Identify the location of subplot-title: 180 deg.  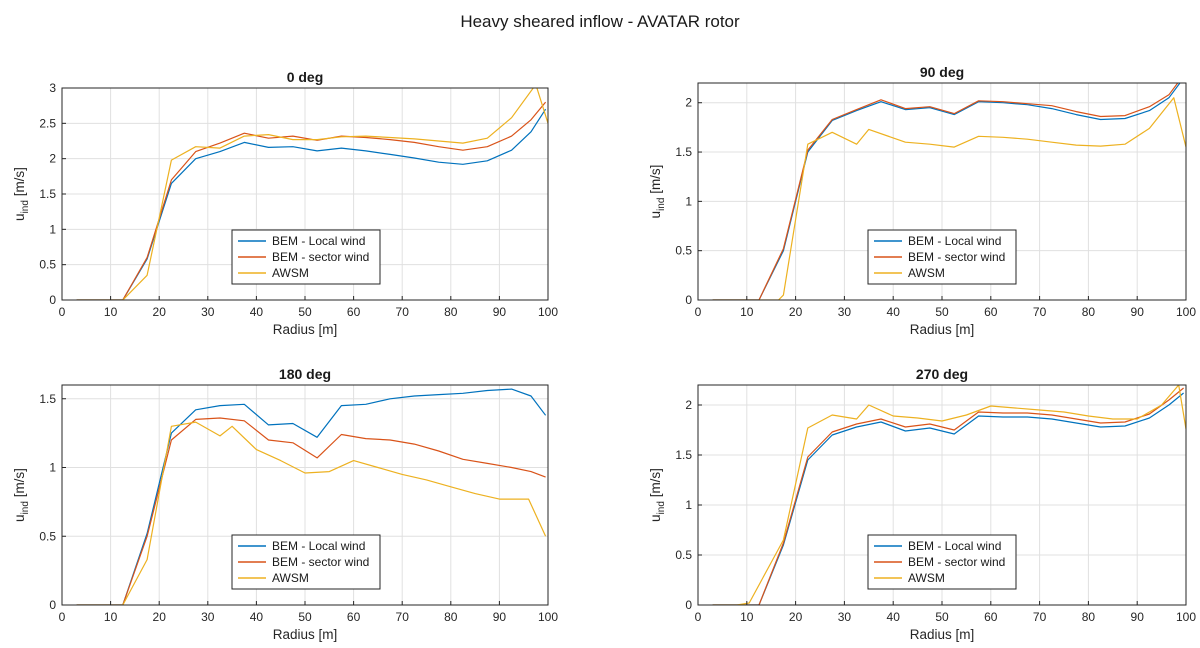
(305, 374).